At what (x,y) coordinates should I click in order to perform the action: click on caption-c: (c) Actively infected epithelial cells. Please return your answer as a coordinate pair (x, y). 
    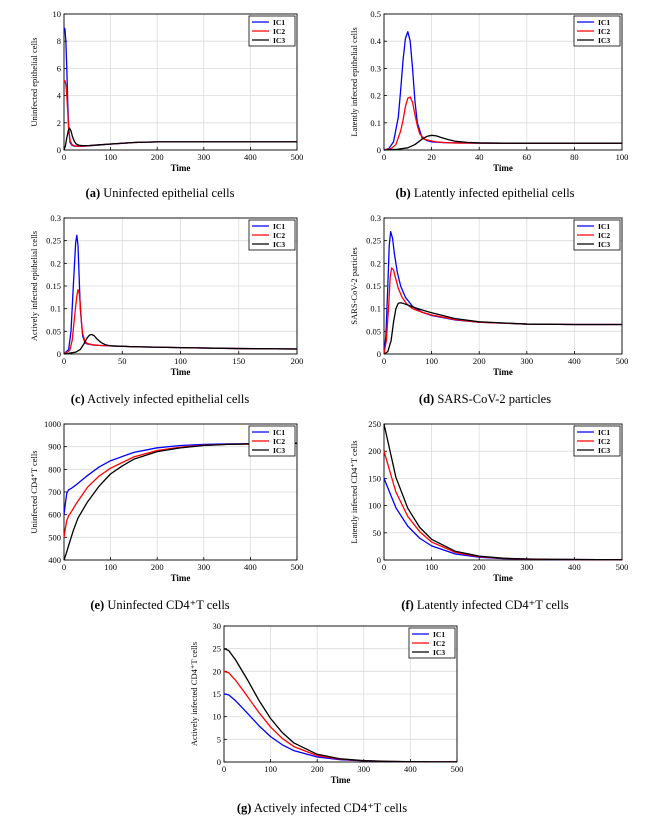
    Looking at the image, I should click on (160, 399).